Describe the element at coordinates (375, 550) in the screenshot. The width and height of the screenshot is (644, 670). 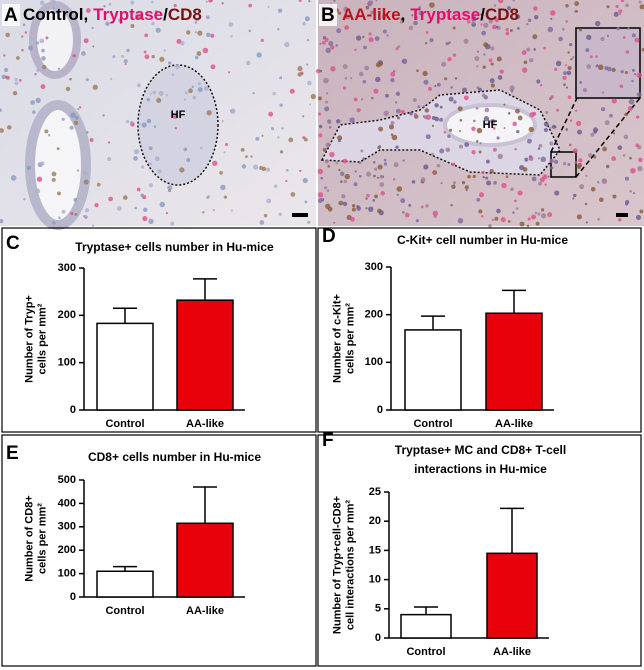
I see `y-tick-label: 15` at that location.